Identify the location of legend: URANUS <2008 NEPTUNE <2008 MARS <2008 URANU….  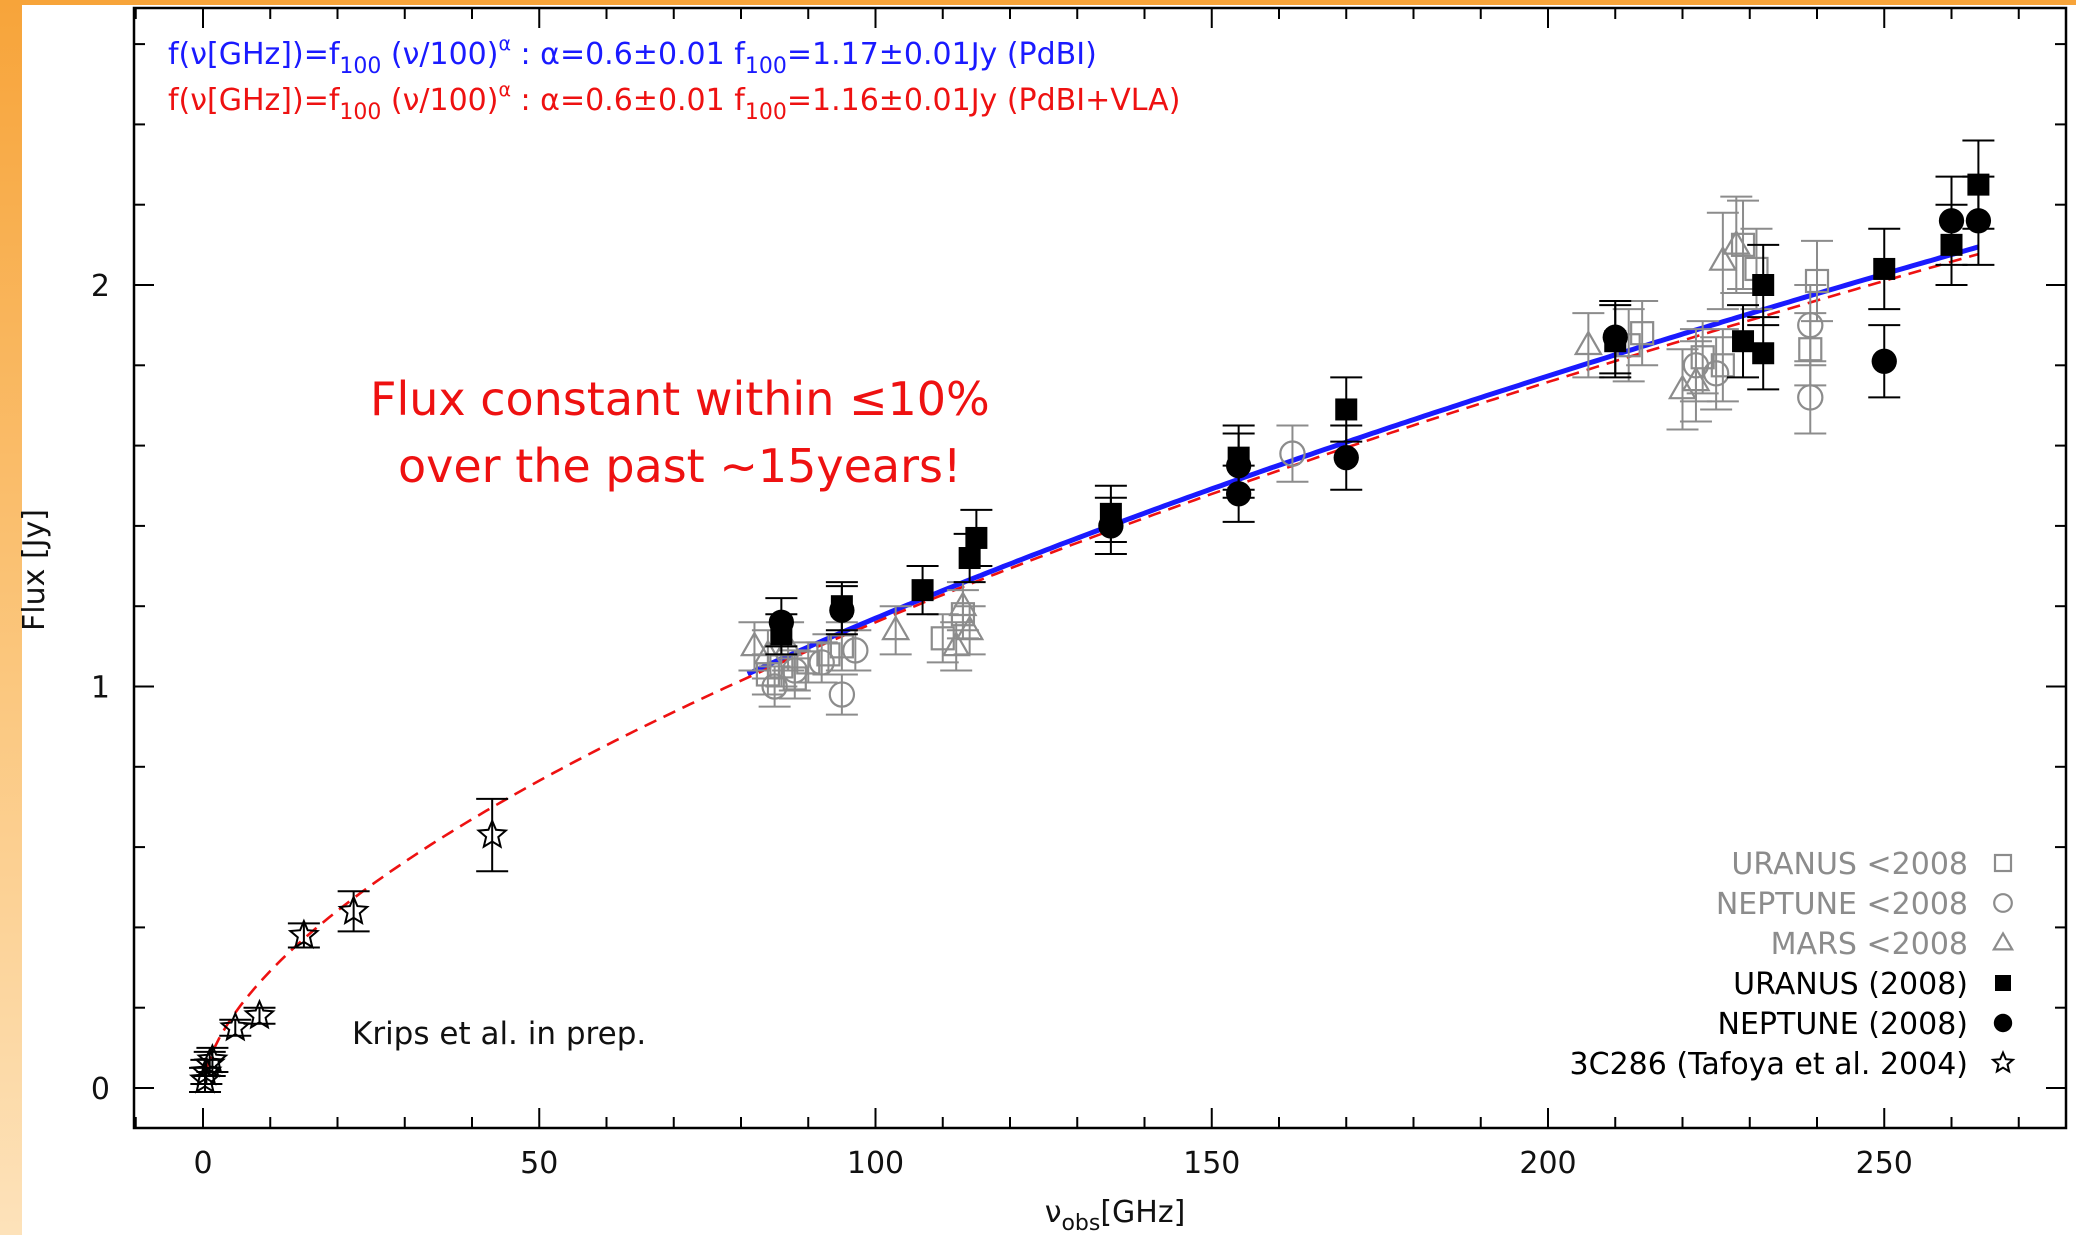
(1793, 964).